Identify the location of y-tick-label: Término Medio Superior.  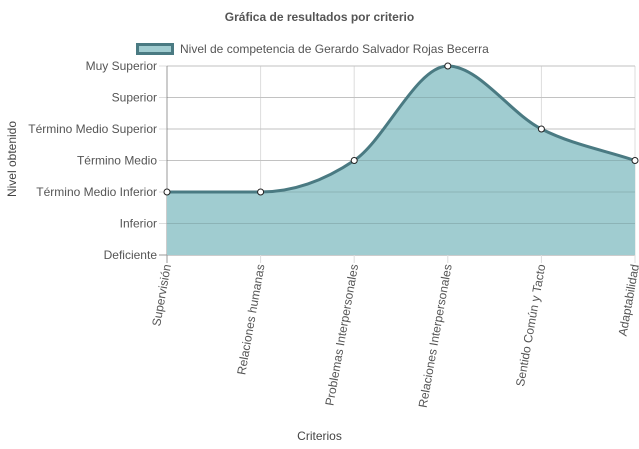
(92, 129).